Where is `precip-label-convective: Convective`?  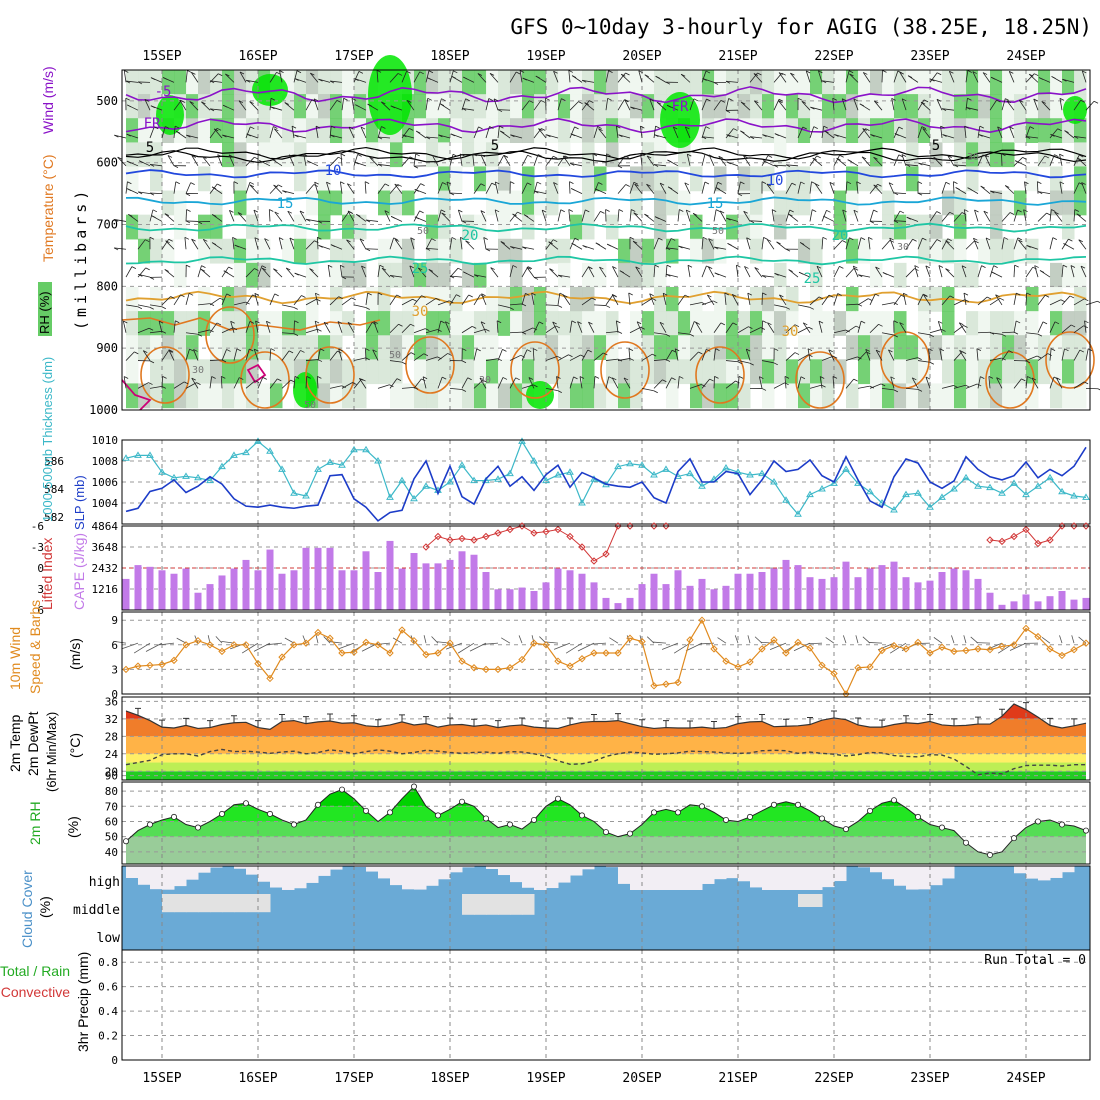 precip-label-convective: Convective is located at coordinates (35, 992).